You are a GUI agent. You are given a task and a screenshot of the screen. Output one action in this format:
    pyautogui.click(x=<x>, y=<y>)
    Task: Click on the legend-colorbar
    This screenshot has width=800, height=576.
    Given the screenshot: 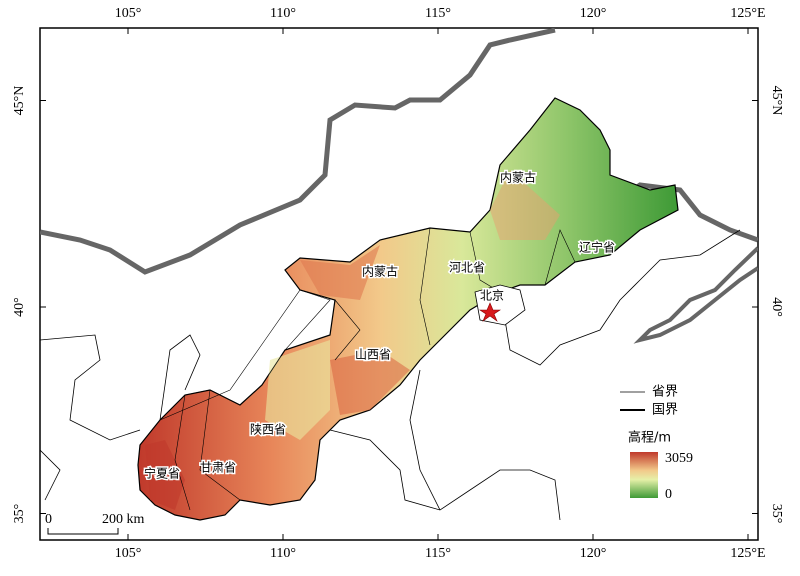 What is the action you would take?
    pyautogui.click(x=644, y=475)
    